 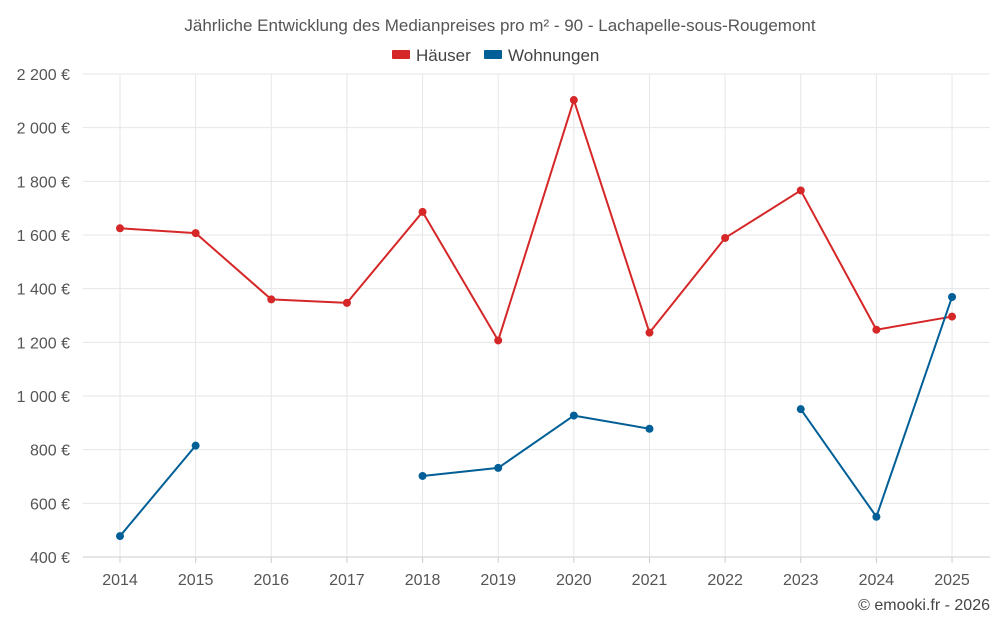 I want to click on point-wohnungen-2019, so click(x=498, y=467).